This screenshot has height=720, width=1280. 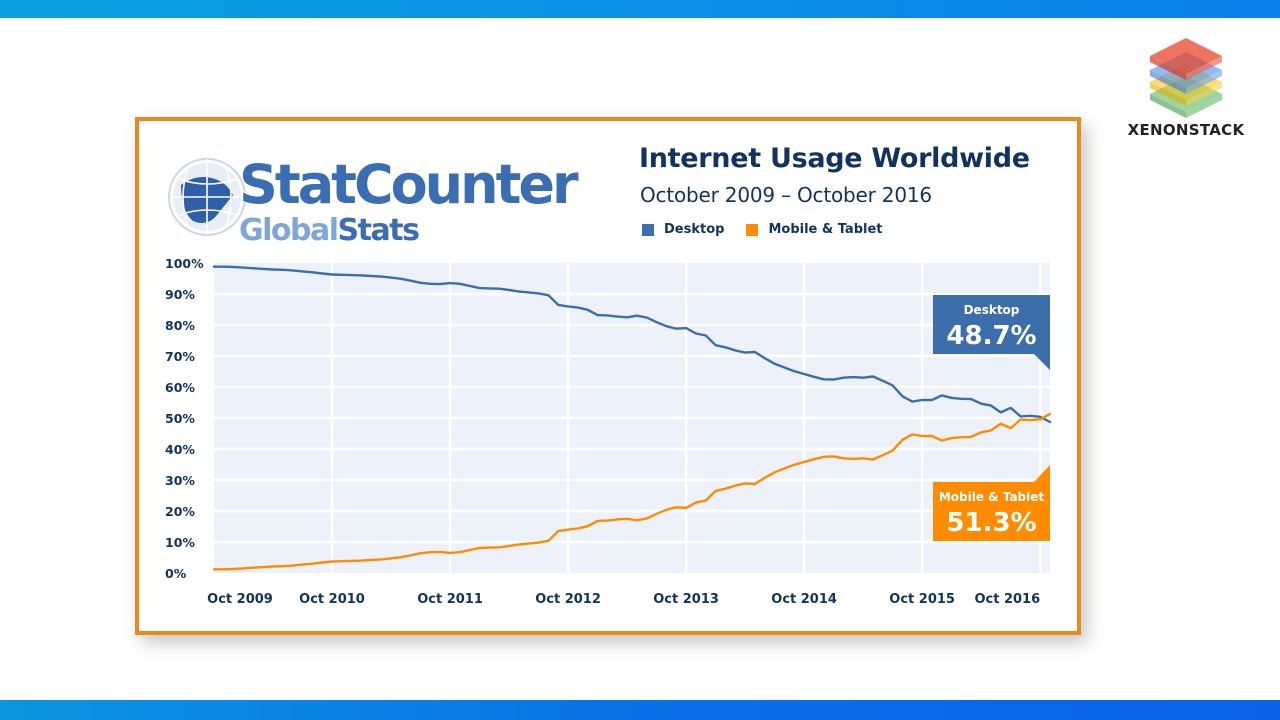 I want to click on top-accent-bar, so click(x=640, y=9).